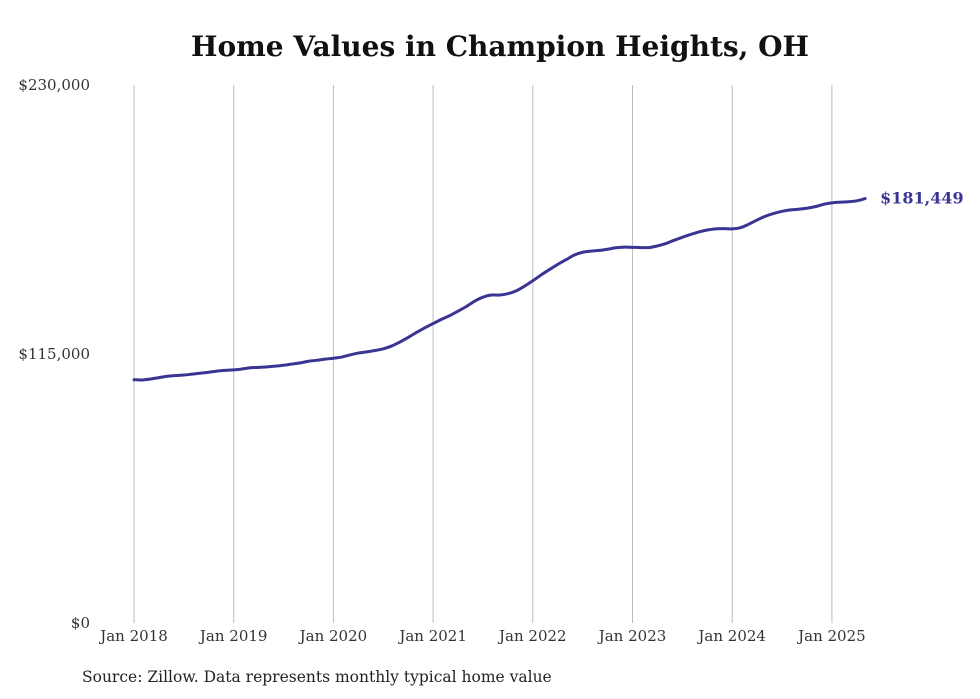 Image resolution: width=980 pixels, height=699 pixels. Describe the element at coordinates (731, 636) in the screenshot. I see `x-tick-label-2024: Jan 2024` at that location.